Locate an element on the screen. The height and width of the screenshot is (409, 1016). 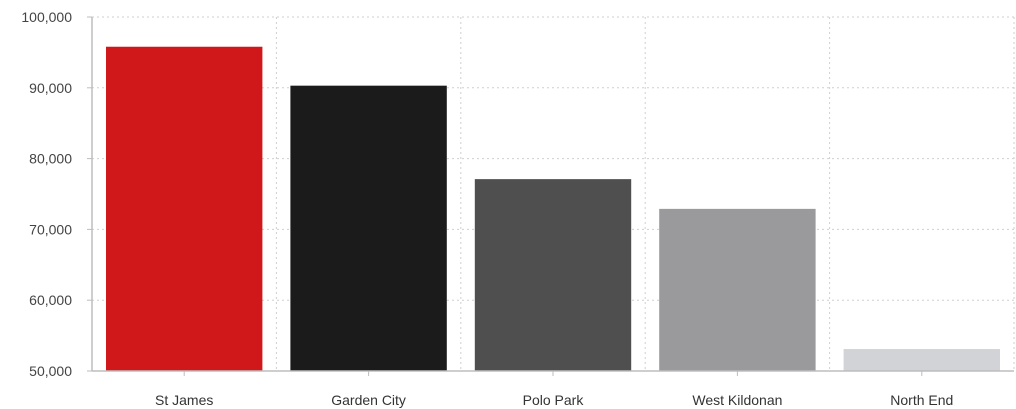
bar-st-james is located at coordinates (184, 209).